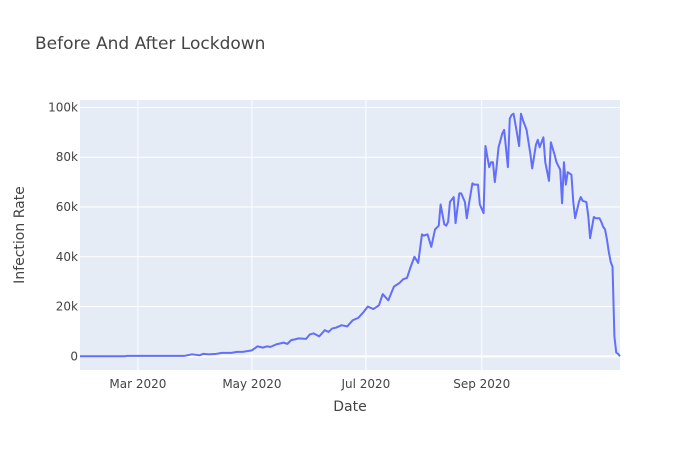  What do you see at coordinates (20, 235) in the screenshot?
I see `y-axis-title: Infection Rate` at bounding box center [20, 235].